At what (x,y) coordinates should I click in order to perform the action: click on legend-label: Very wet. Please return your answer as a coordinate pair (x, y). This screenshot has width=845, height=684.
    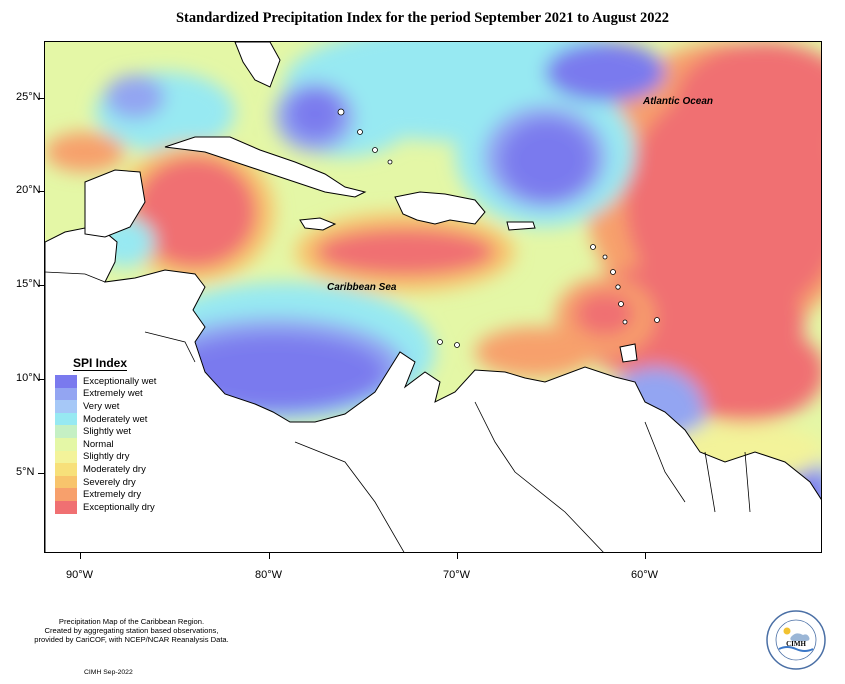
    Looking at the image, I should click on (101, 406).